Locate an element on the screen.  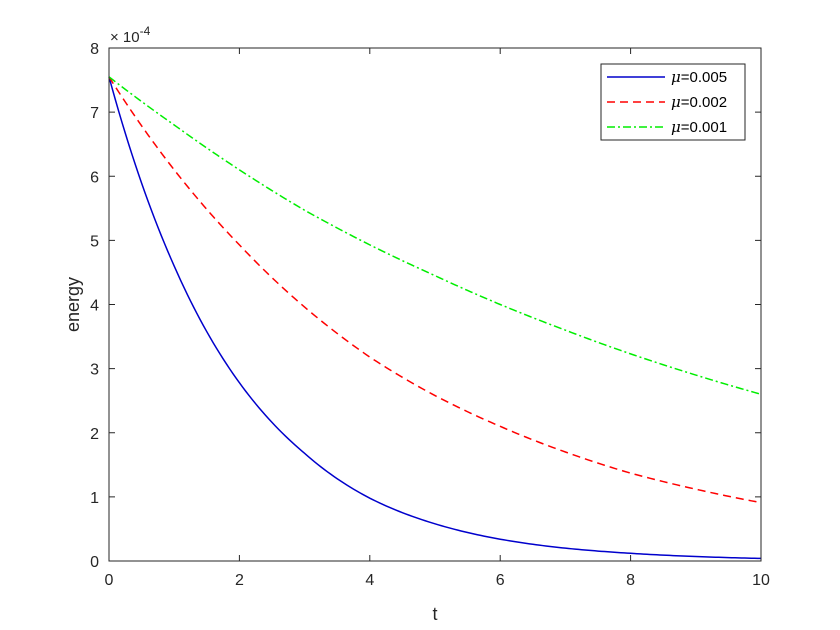
x-tick-label: 0 is located at coordinates (109, 580).